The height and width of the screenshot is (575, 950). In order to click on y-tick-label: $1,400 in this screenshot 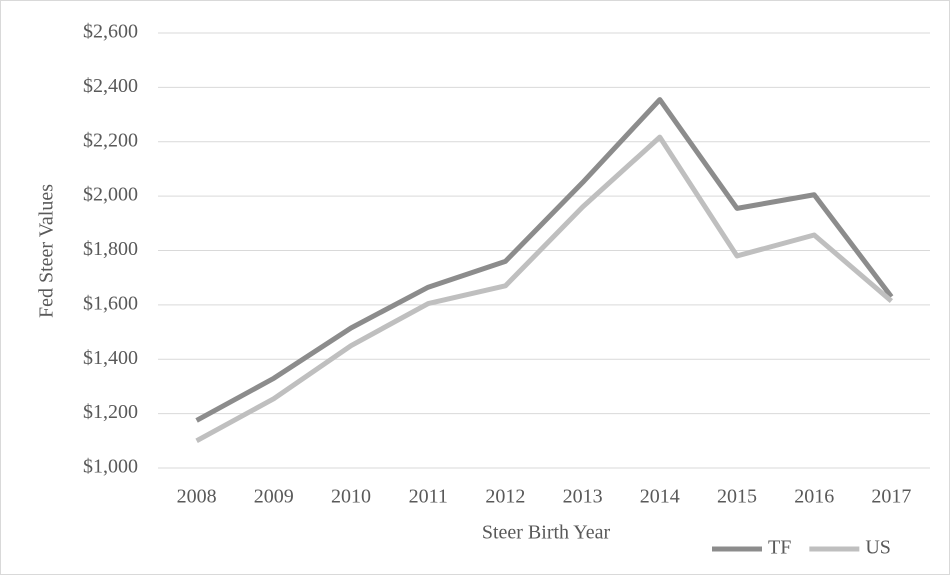, I will do `click(110, 358)`.